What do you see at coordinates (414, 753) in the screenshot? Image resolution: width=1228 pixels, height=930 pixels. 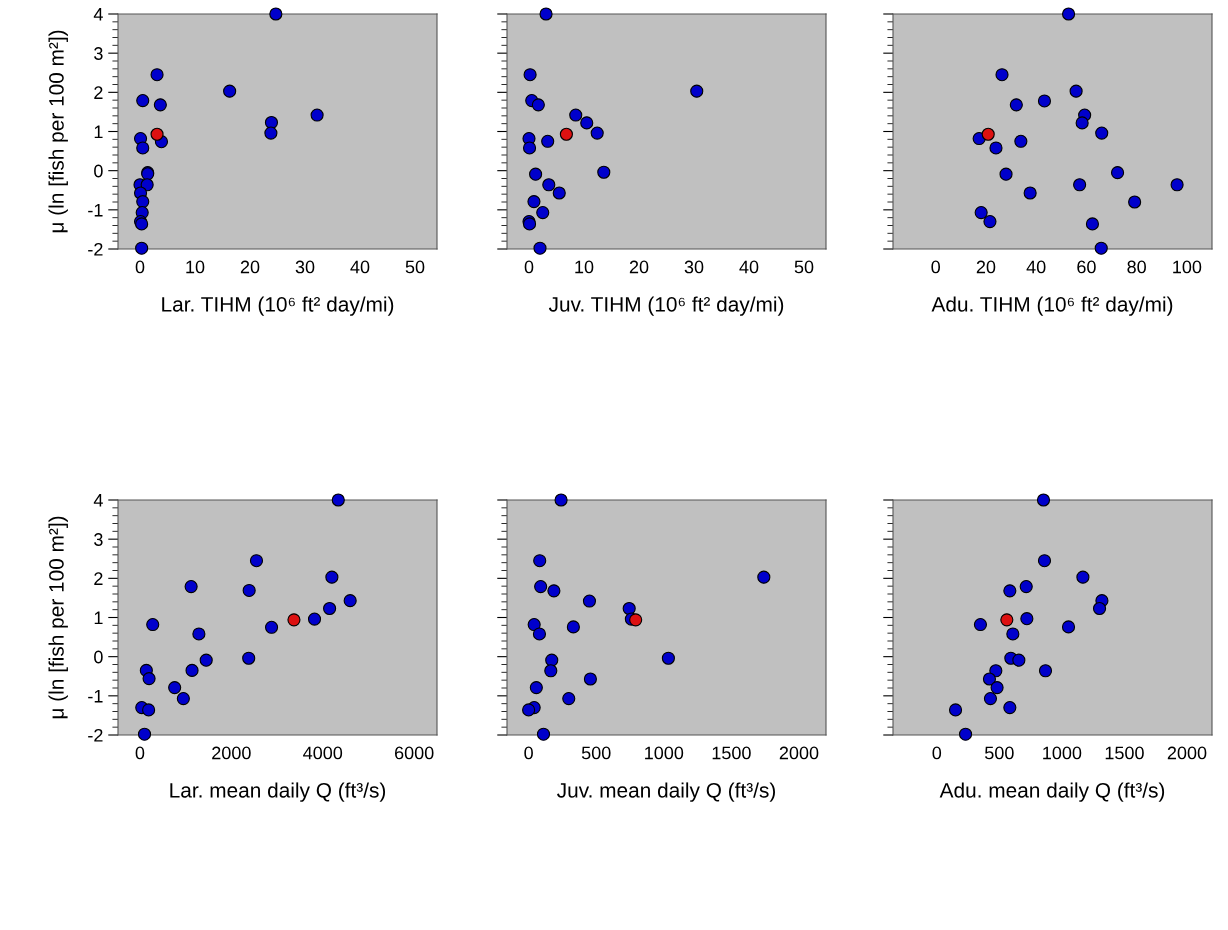 I see `x-tick-label: 6000` at bounding box center [414, 753].